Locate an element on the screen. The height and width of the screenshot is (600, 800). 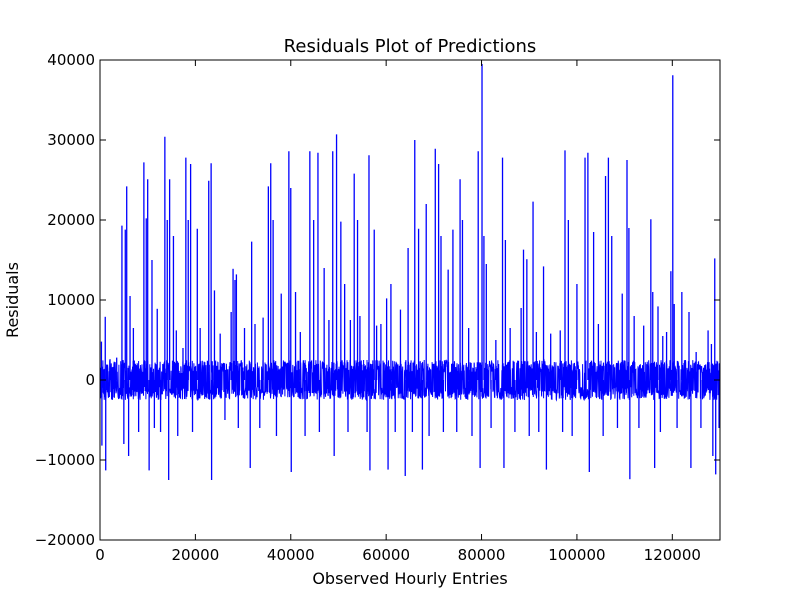
x-tick-label: 120000 is located at coordinates (672, 555).